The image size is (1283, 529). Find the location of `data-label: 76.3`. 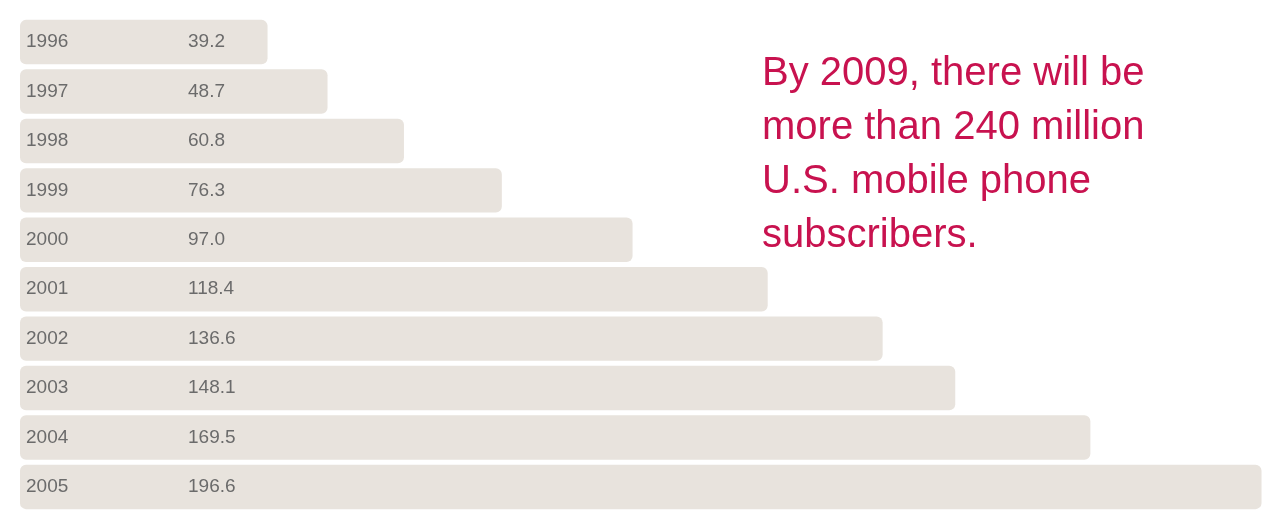

data-label: 76.3 is located at coordinates (206, 189).